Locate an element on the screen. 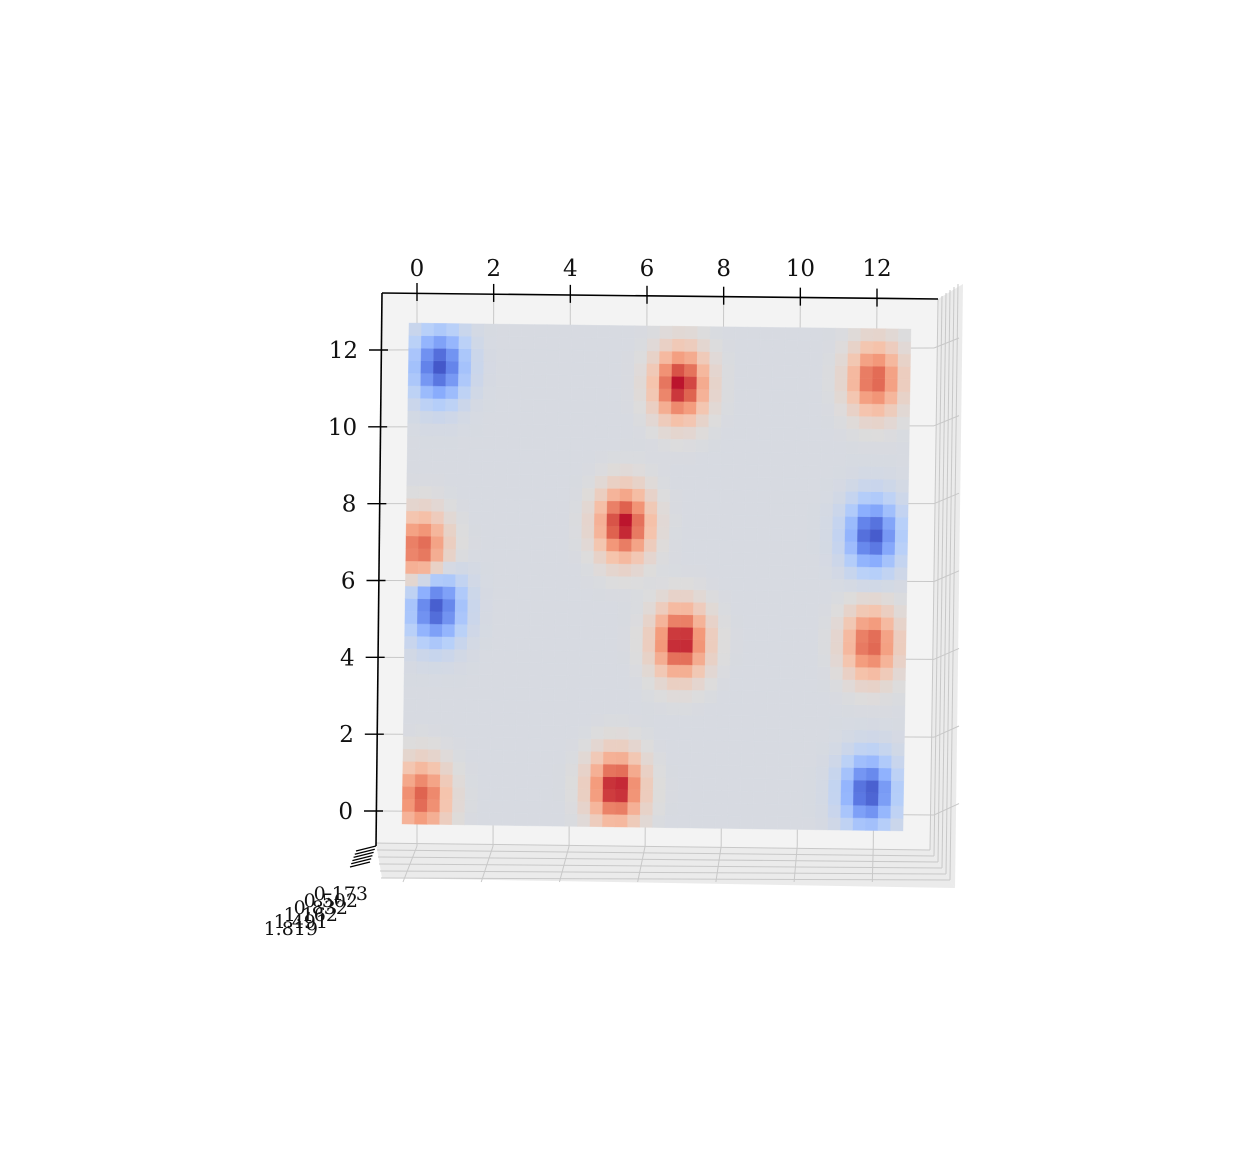 The height and width of the screenshot is (1168, 1256). x-floor-grid-line is located at coordinates (718, 864).